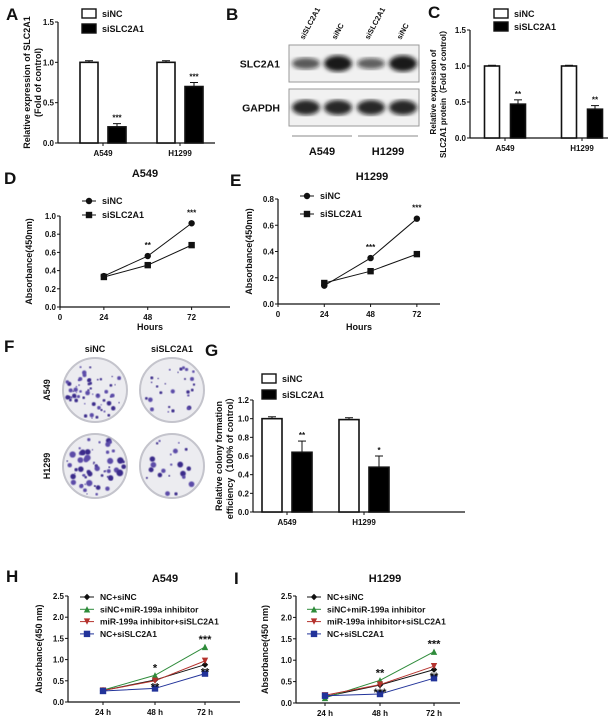  I want to click on legend-label: miR-199a inhibitor+siSLC2A1, so click(159, 622).